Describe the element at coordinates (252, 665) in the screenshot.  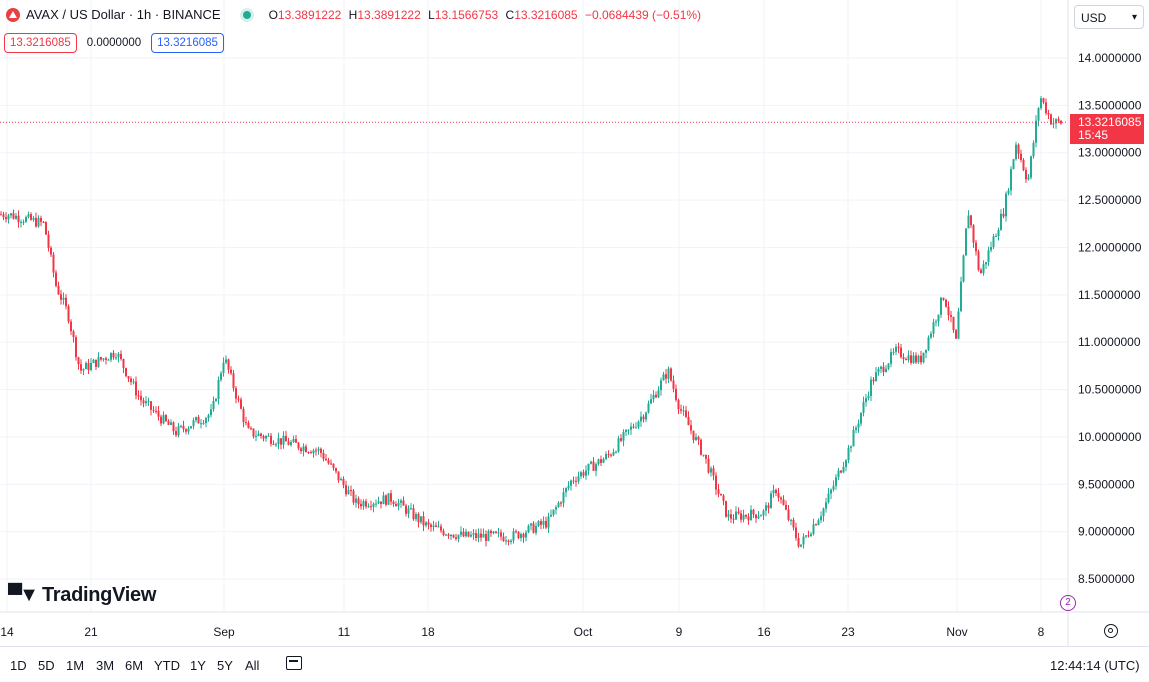
I see `range-all-button: All` at that location.